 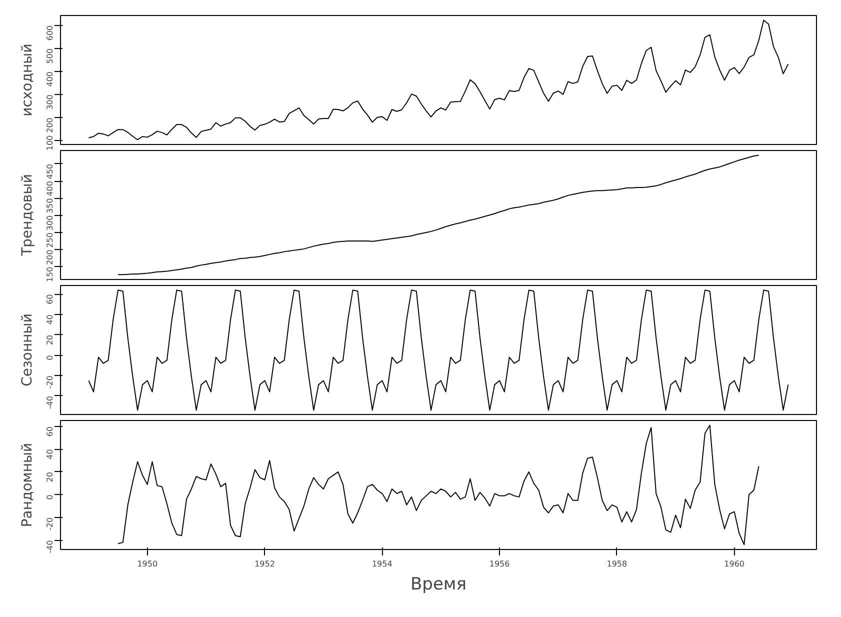 What do you see at coordinates (28, 485) in the screenshot?
I see `y-axis-title: Рандомный` at bounding box center [28, 485].